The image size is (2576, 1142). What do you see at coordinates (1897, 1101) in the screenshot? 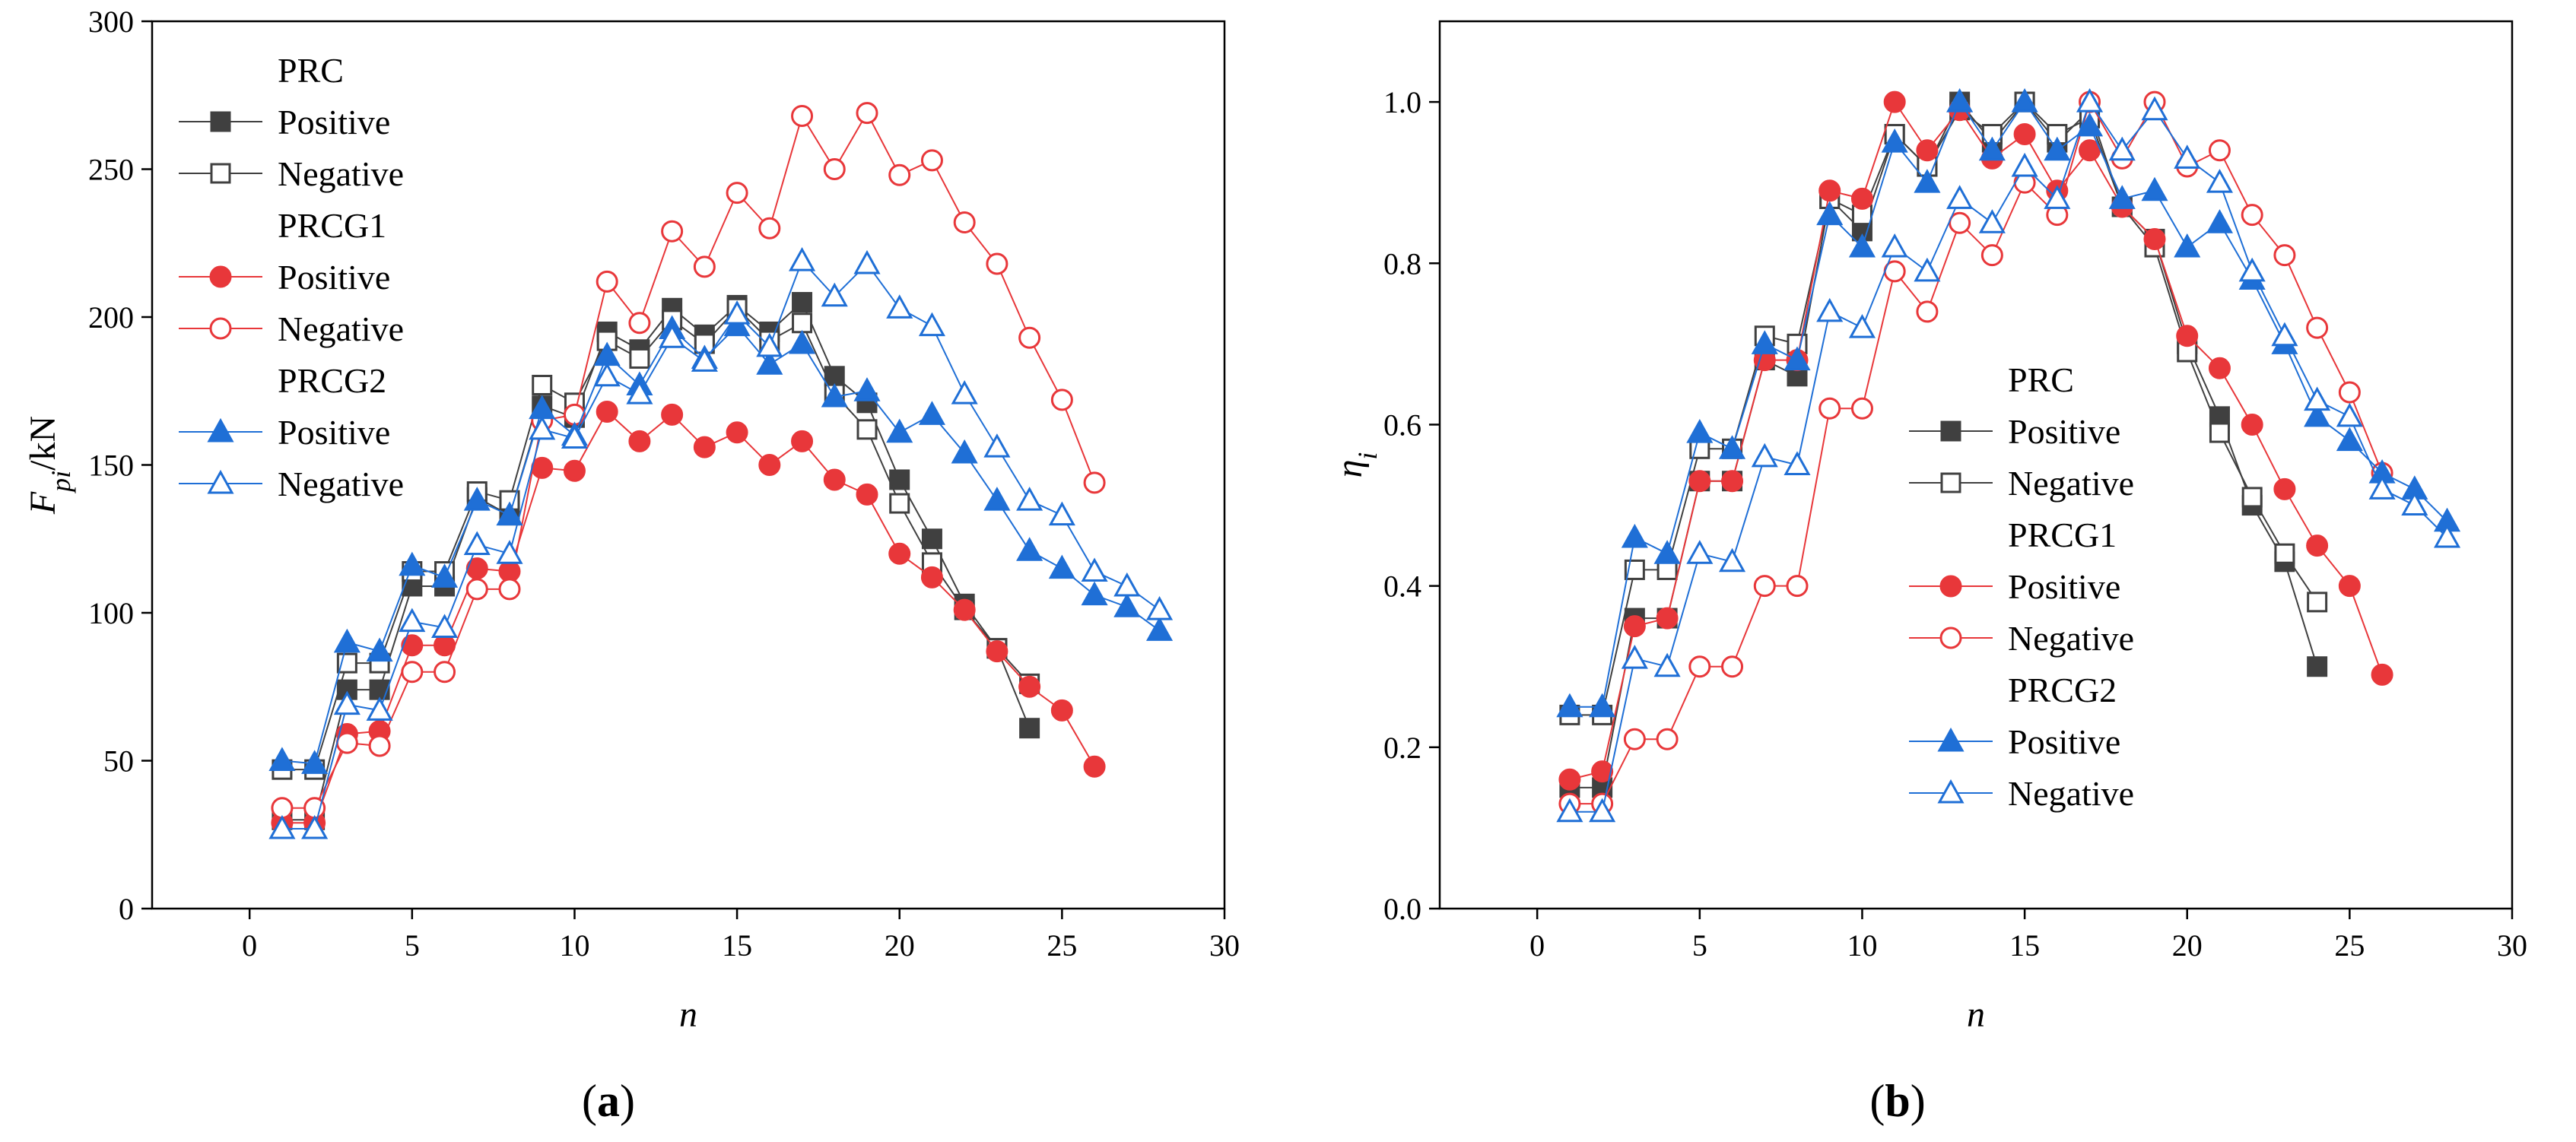
I see `panel-label-b: (b)` at bounding box center [1897, 1101].